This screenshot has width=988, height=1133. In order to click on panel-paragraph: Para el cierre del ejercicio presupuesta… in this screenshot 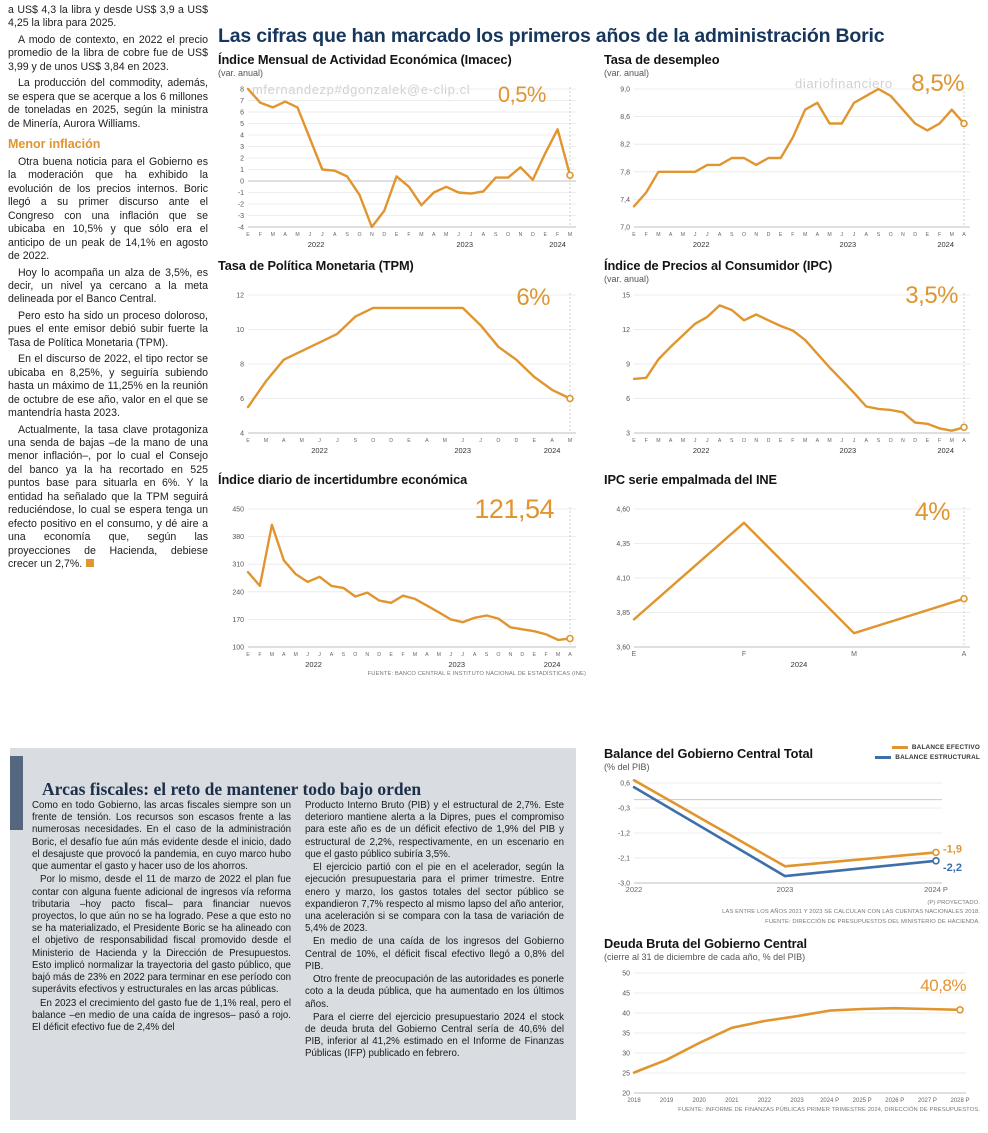, I will do `click(434, 1035)`.